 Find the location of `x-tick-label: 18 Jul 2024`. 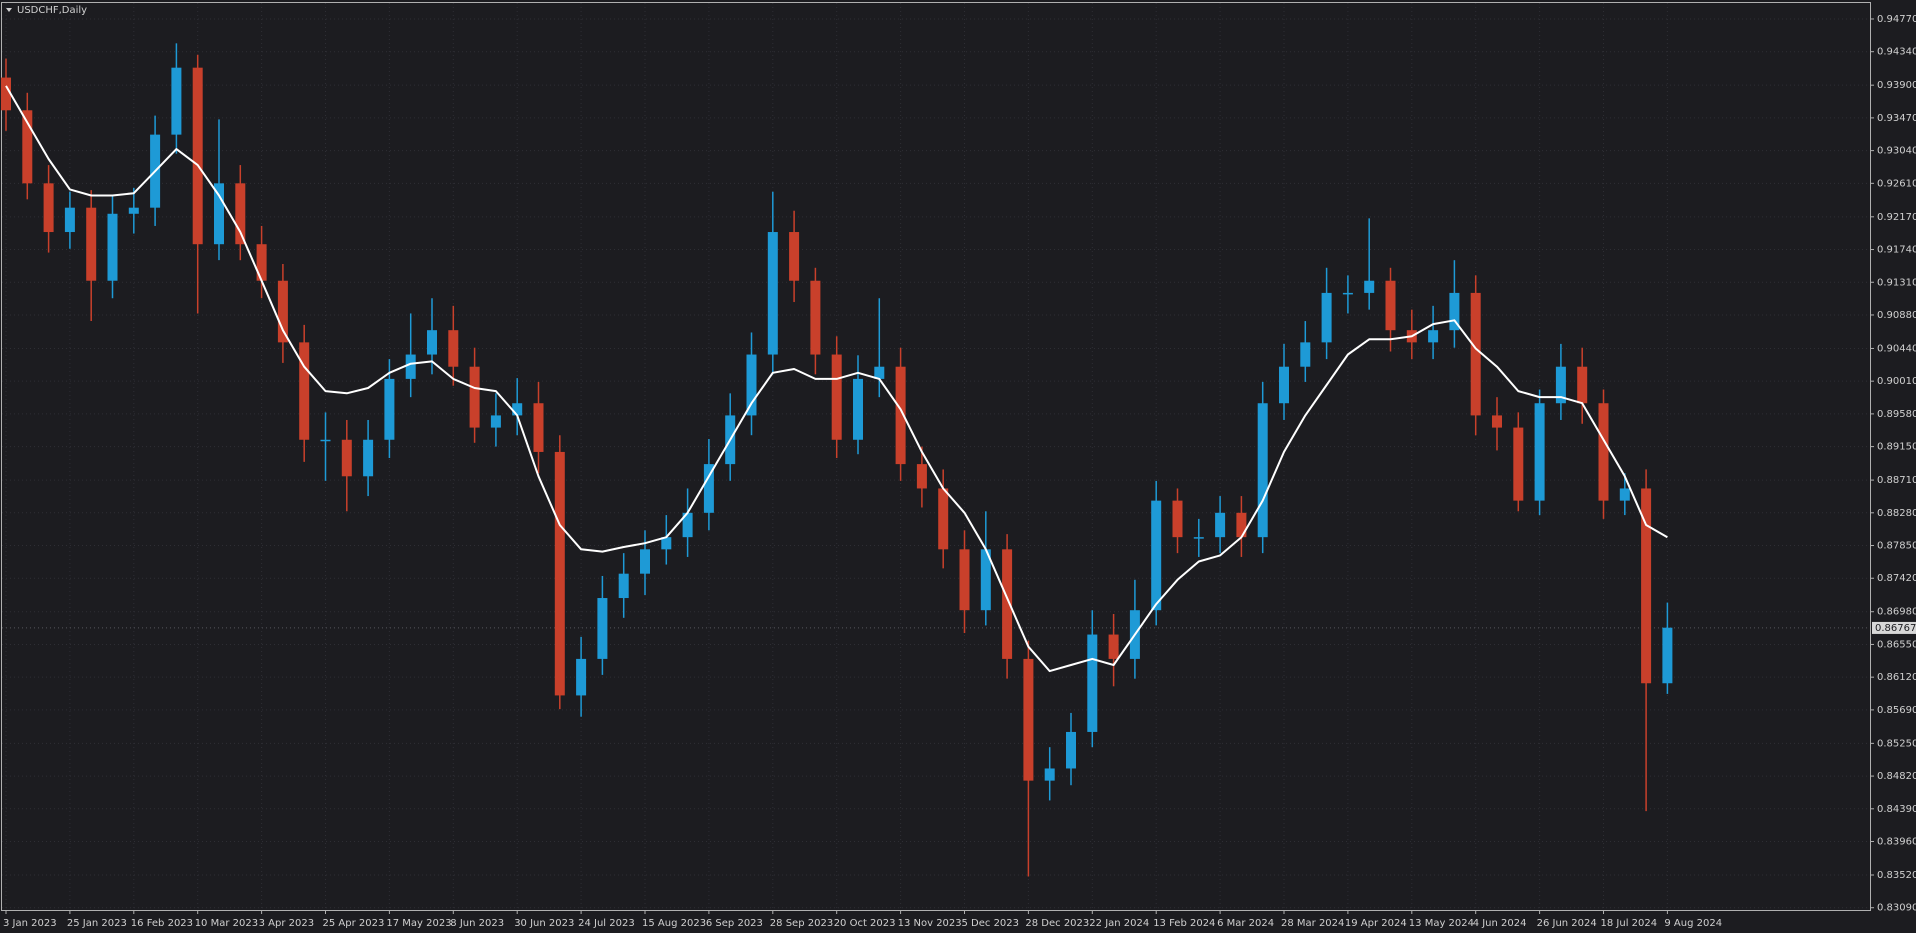

x-tick-label: 18 Jul 2024 is located at coordinates (1629, 923).